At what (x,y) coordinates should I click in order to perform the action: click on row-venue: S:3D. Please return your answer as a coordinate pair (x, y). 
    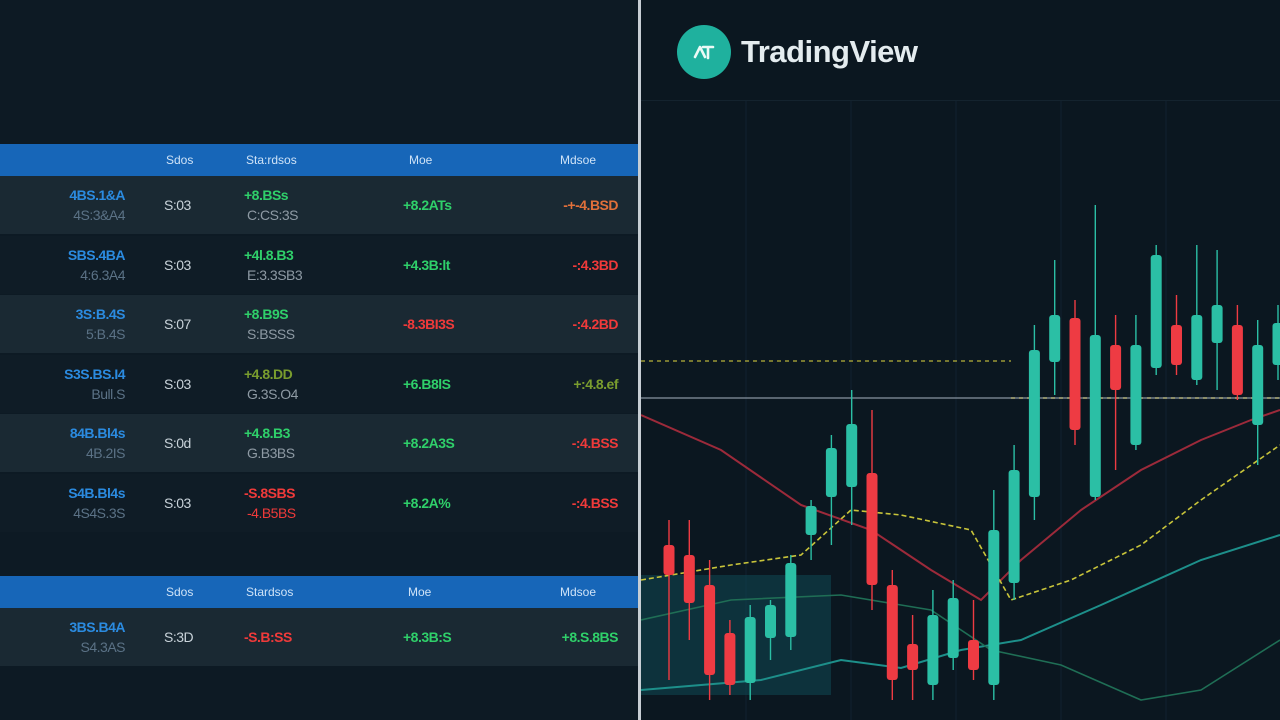
    Looking at the image, I should click on (179, 637).